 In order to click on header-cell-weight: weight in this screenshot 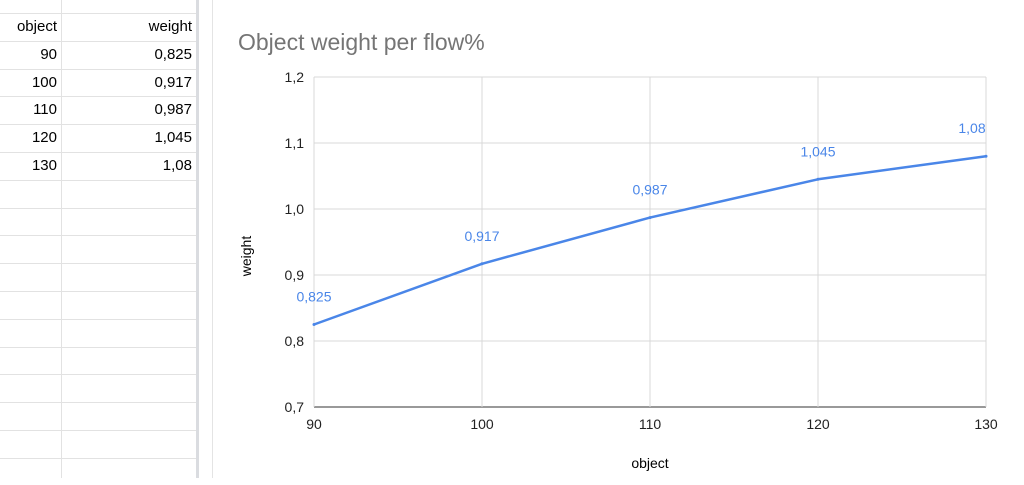, I will do `click(170, 26)`.